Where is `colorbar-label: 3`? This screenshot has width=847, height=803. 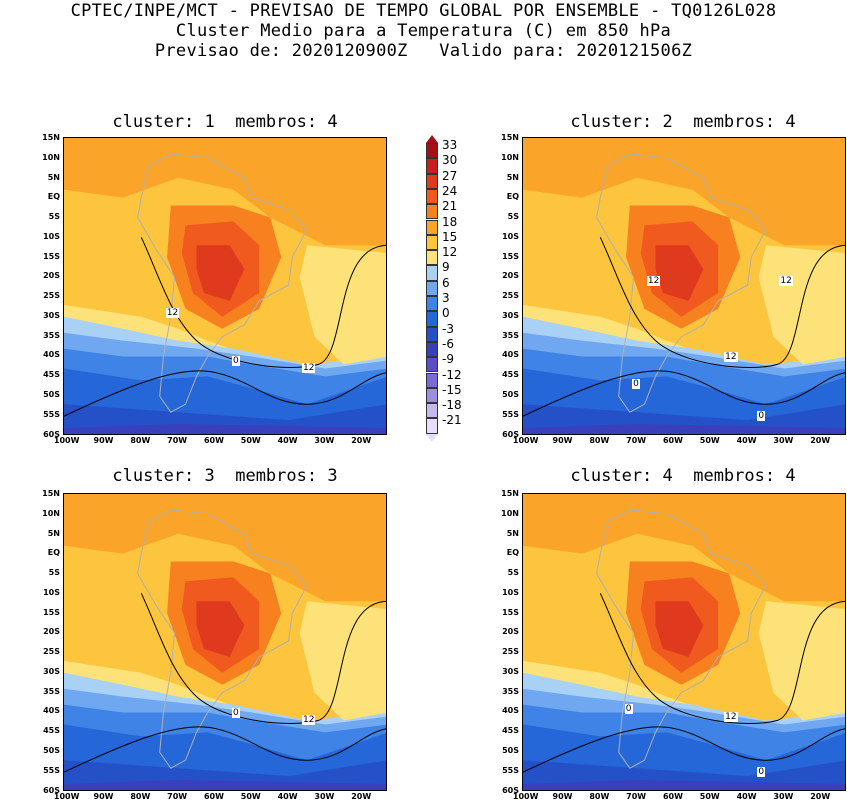
colorbar-label: 3 is located at coordinates (446, 298).